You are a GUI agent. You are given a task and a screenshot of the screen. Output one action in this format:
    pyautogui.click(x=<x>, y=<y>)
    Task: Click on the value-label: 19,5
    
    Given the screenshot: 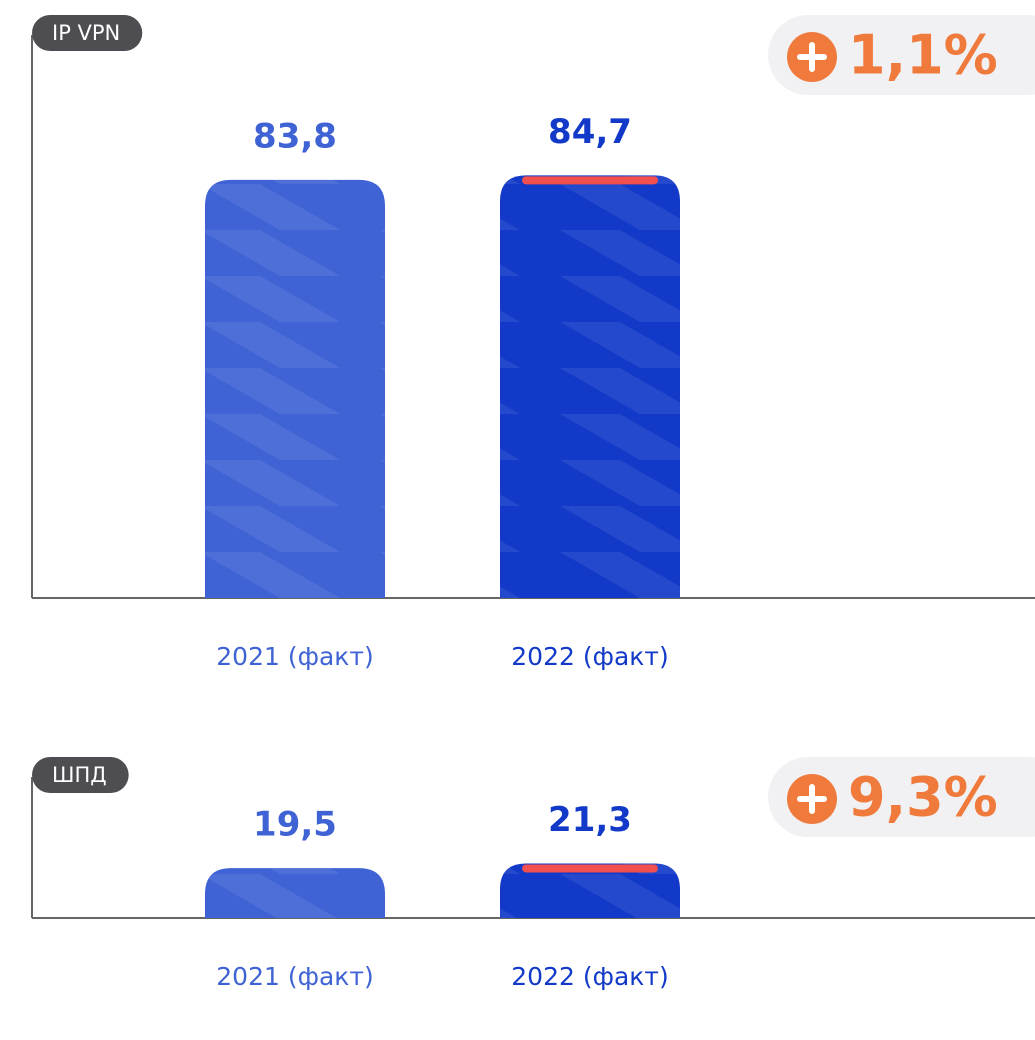 What is the action you would take?
    pyautogui.click(x=295, y=825)
    